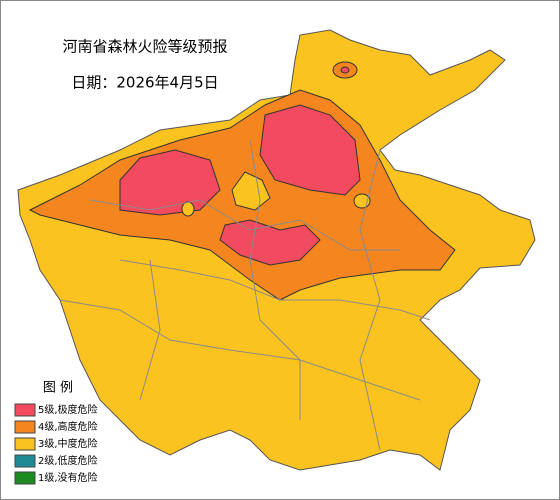 The image size is (560, 500). Describe the element at coordinates (58, 388) in the screenshot. I see `legend-title: 图 例` at that location.